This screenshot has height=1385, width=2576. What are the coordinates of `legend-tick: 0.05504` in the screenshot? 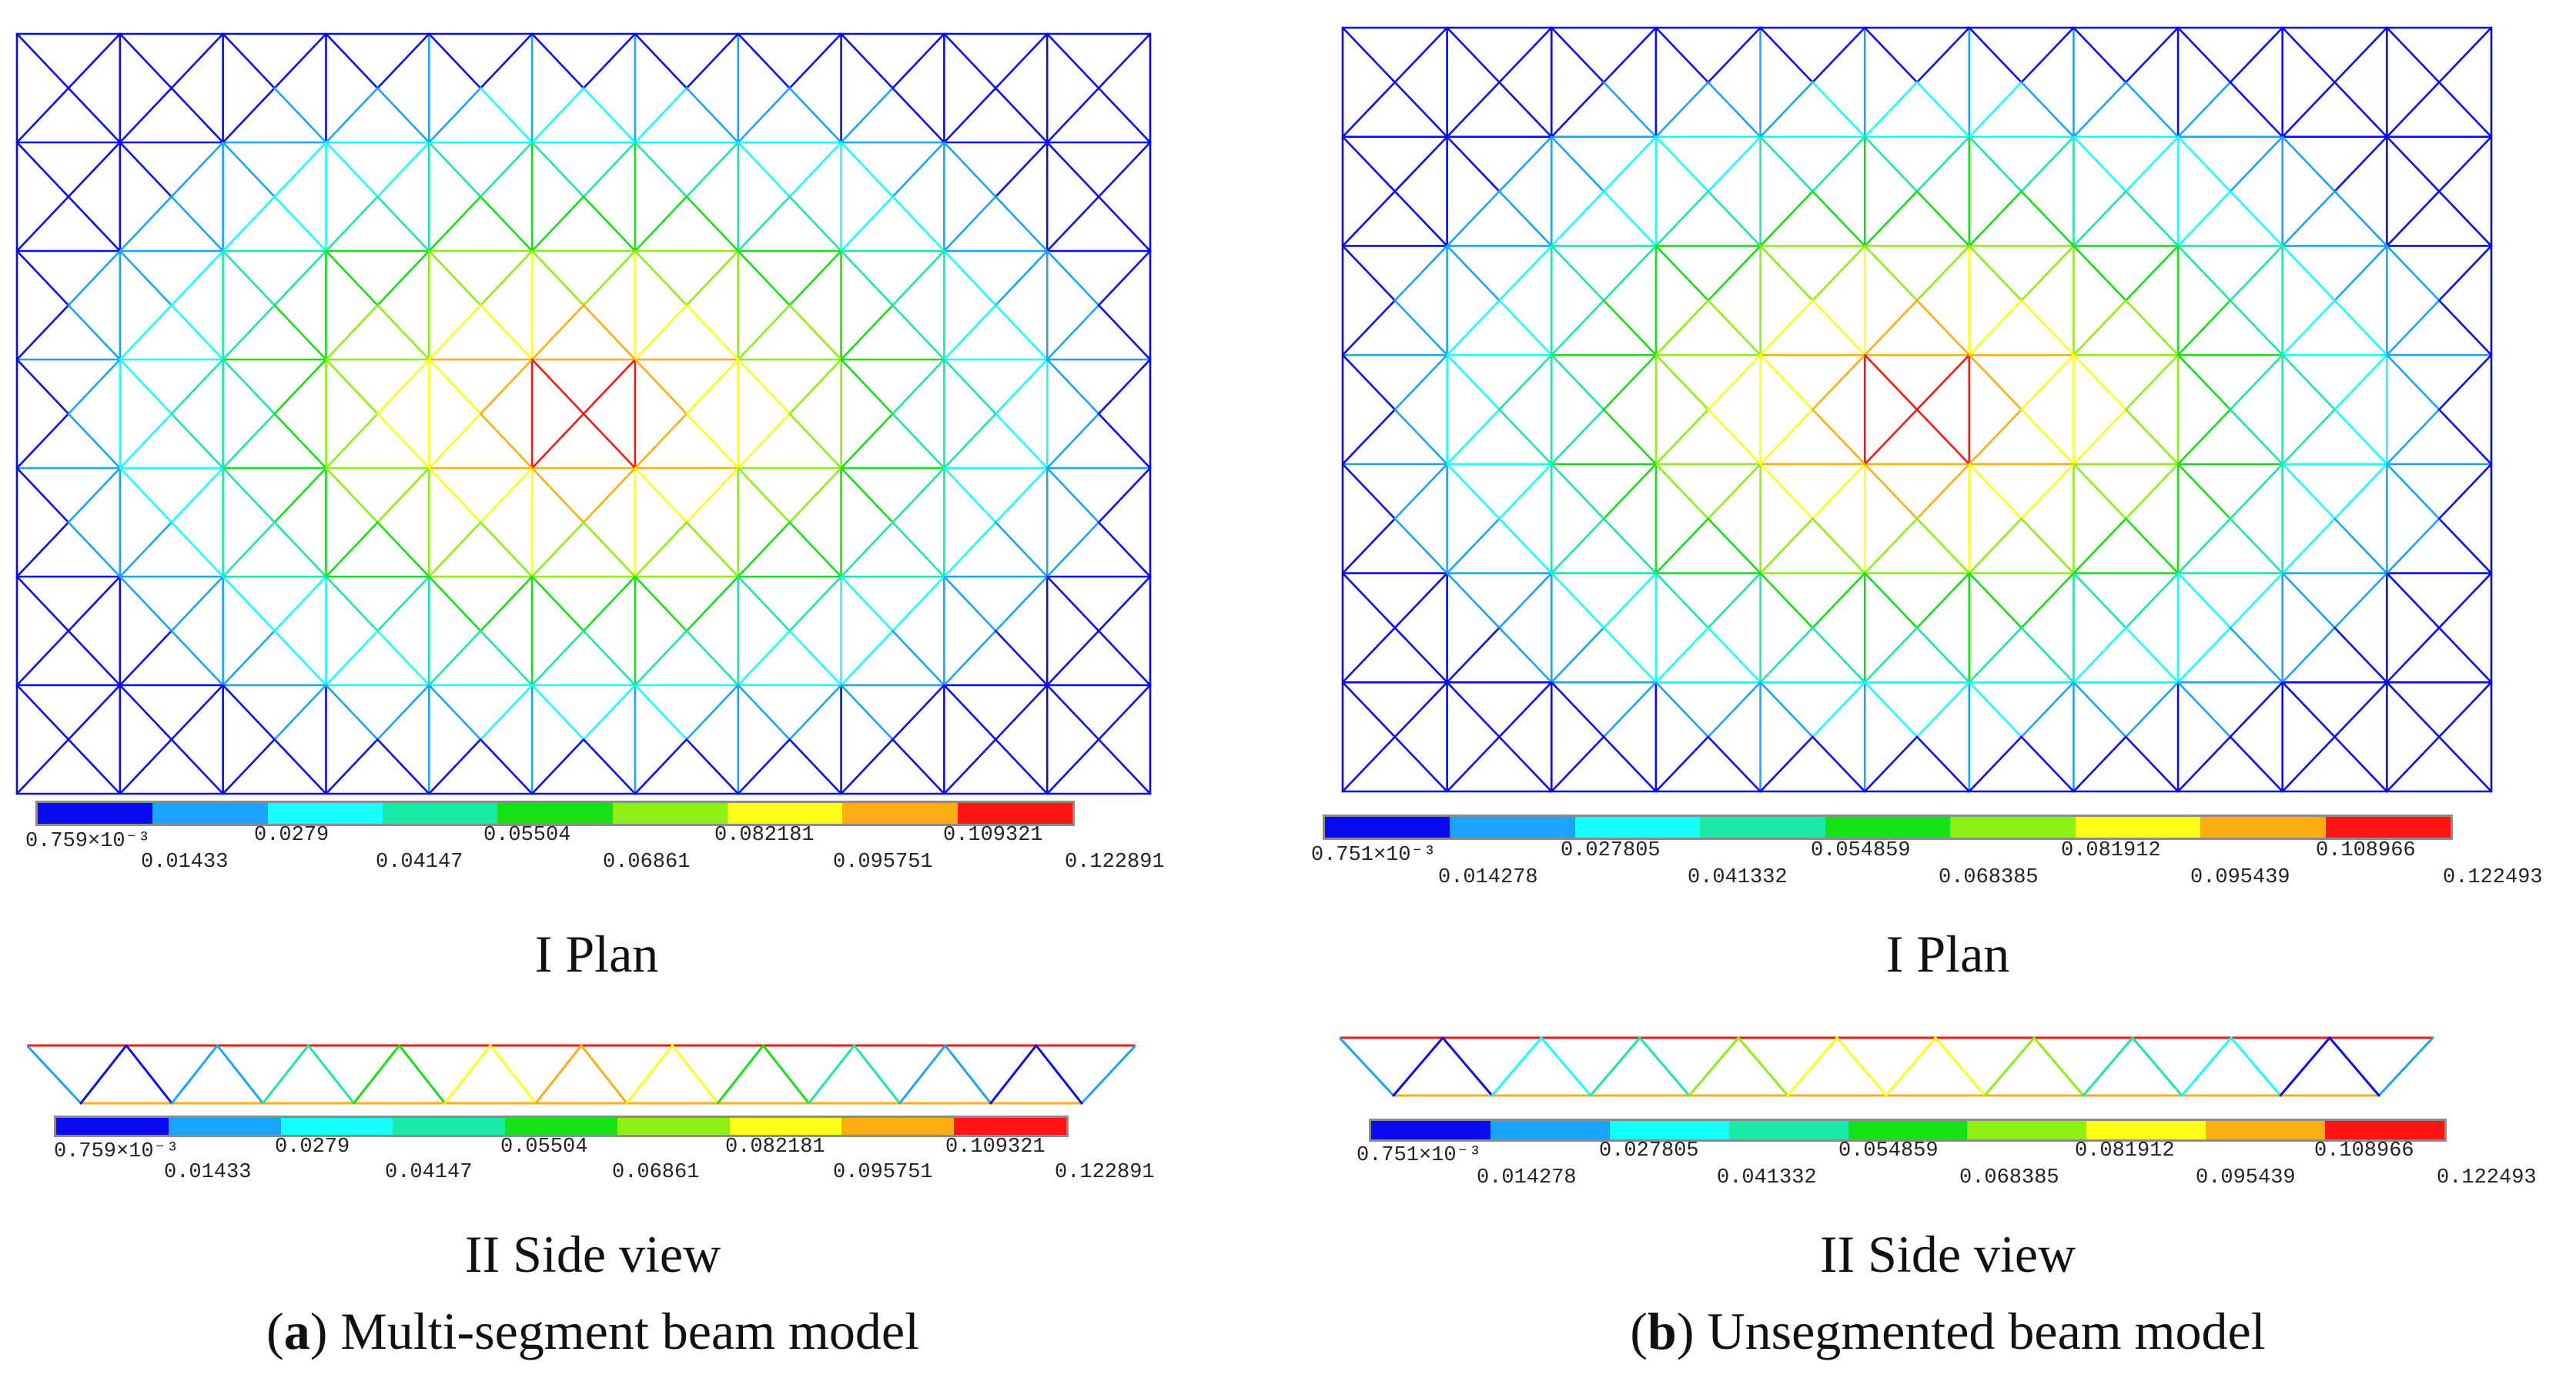 It's located at (544, 1148).